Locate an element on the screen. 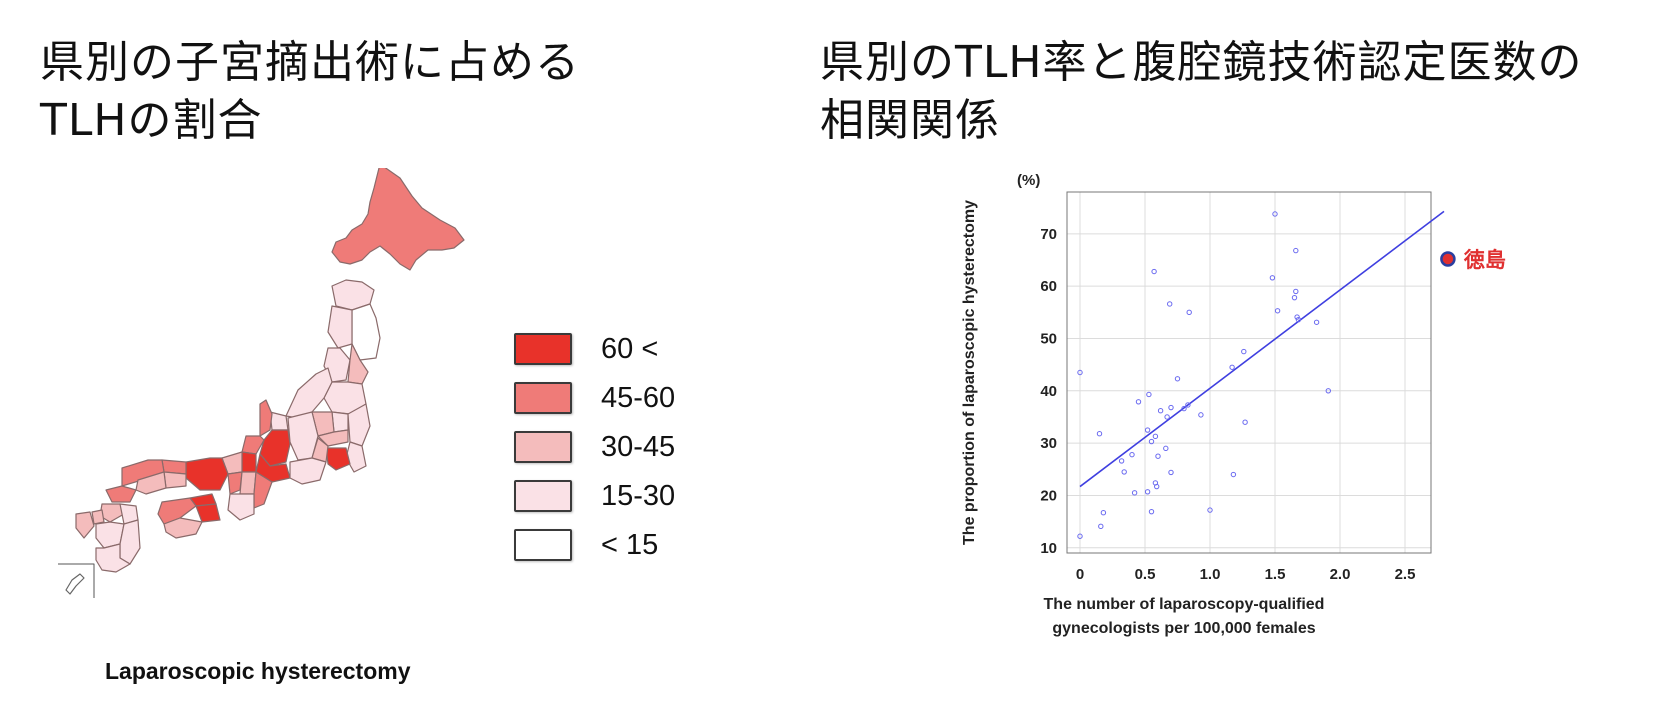 The width and height of the screenshot is (1674, 711). map-region-hyogo is located at coordinates (207, 474).